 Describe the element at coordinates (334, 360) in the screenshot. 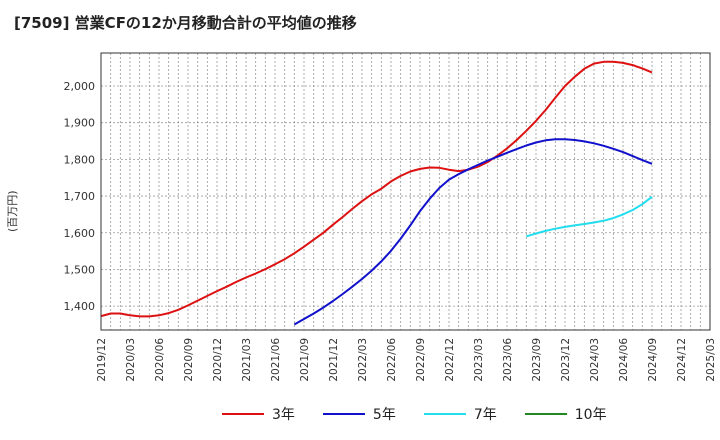

I see `x-tick-label: 2021/12` at that location.